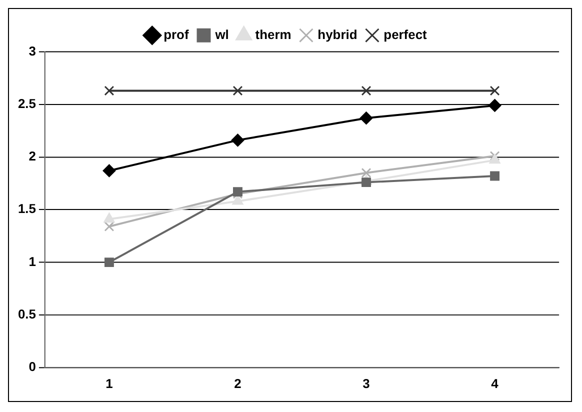 The image size is (582, 412). Describe the element at coordinates (338, 34) in the screenshot. I see `legend-label: hybrid` at that location.